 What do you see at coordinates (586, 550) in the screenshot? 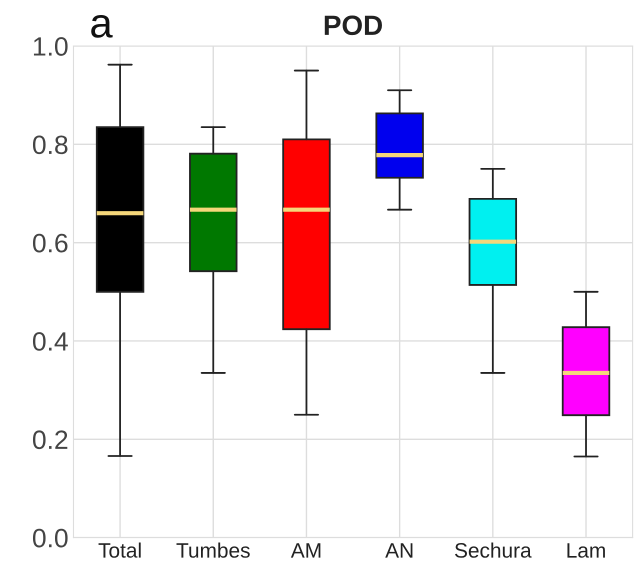
I see `x-tick-label: Lam` at bounding box center [586, 550].